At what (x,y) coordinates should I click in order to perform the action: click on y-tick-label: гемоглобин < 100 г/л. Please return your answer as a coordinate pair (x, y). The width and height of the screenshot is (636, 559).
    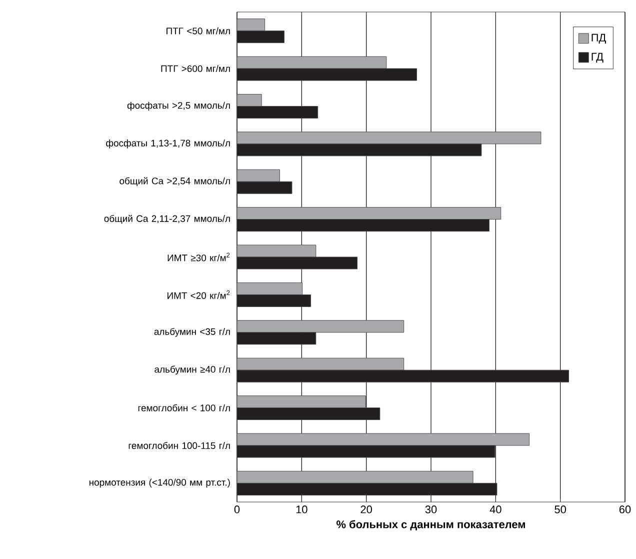
    Looking at the image, I should click on (184, 408).